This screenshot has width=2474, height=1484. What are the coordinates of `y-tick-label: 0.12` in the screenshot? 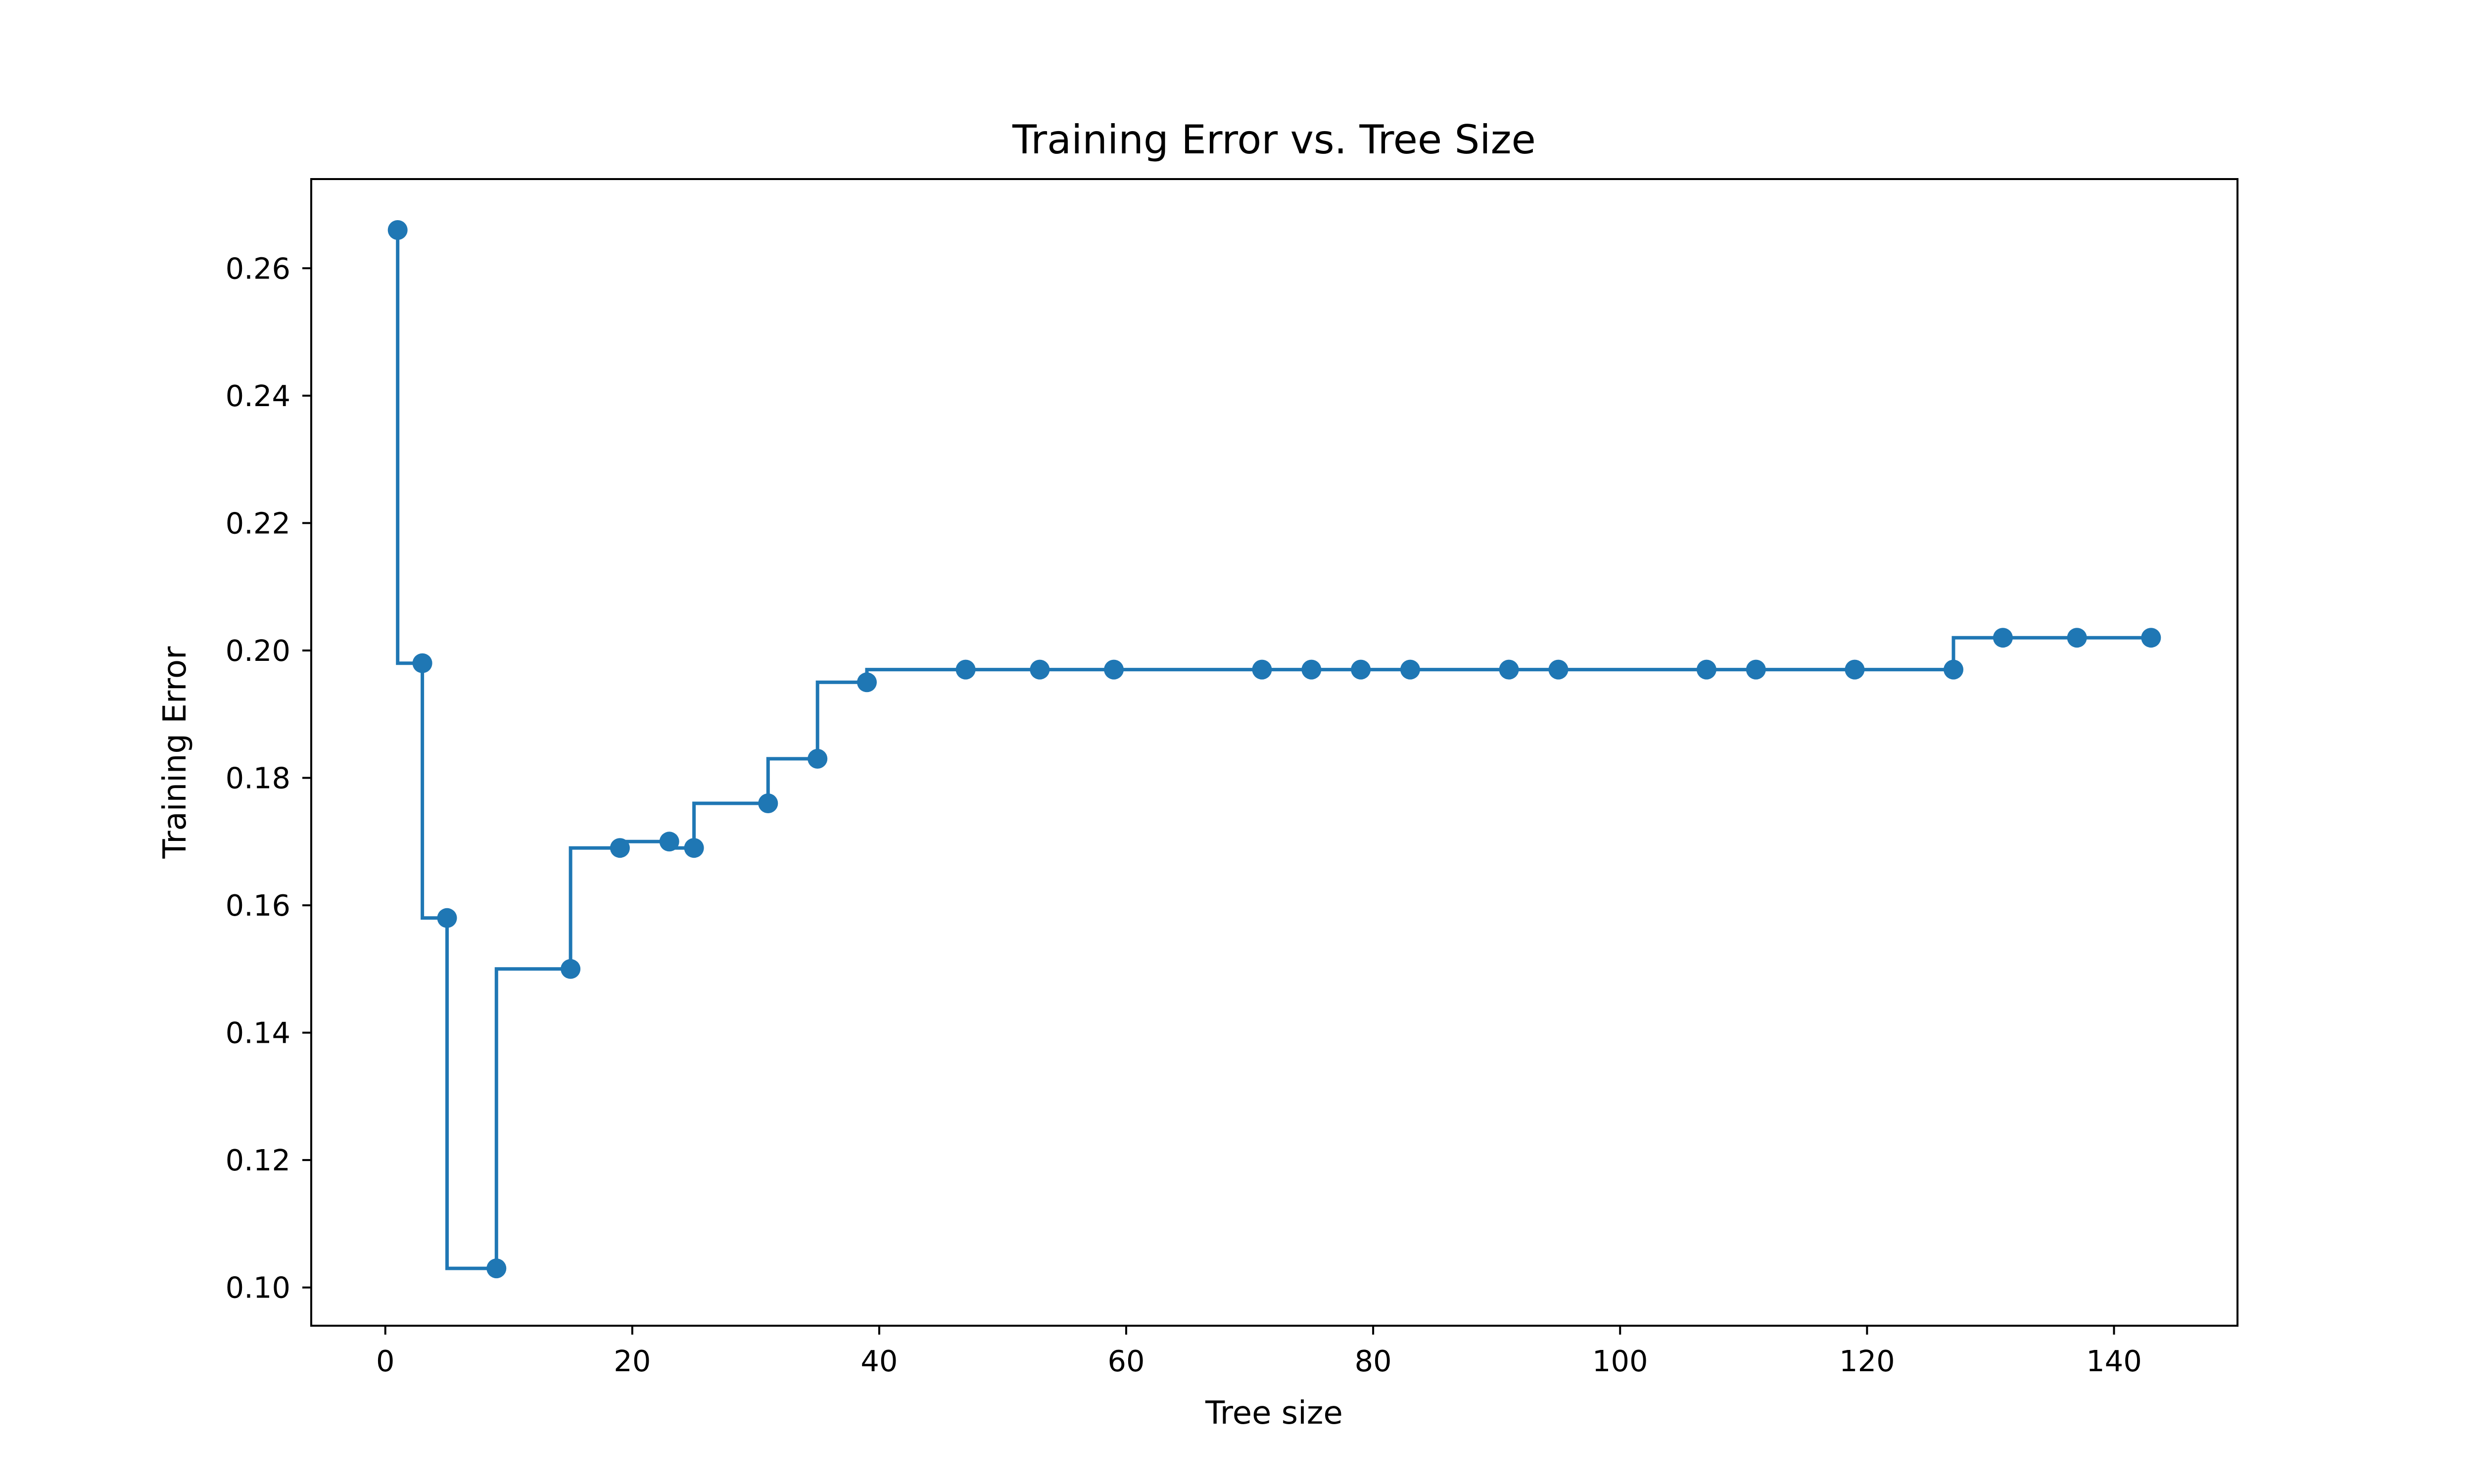 It's located at (258, 1160).